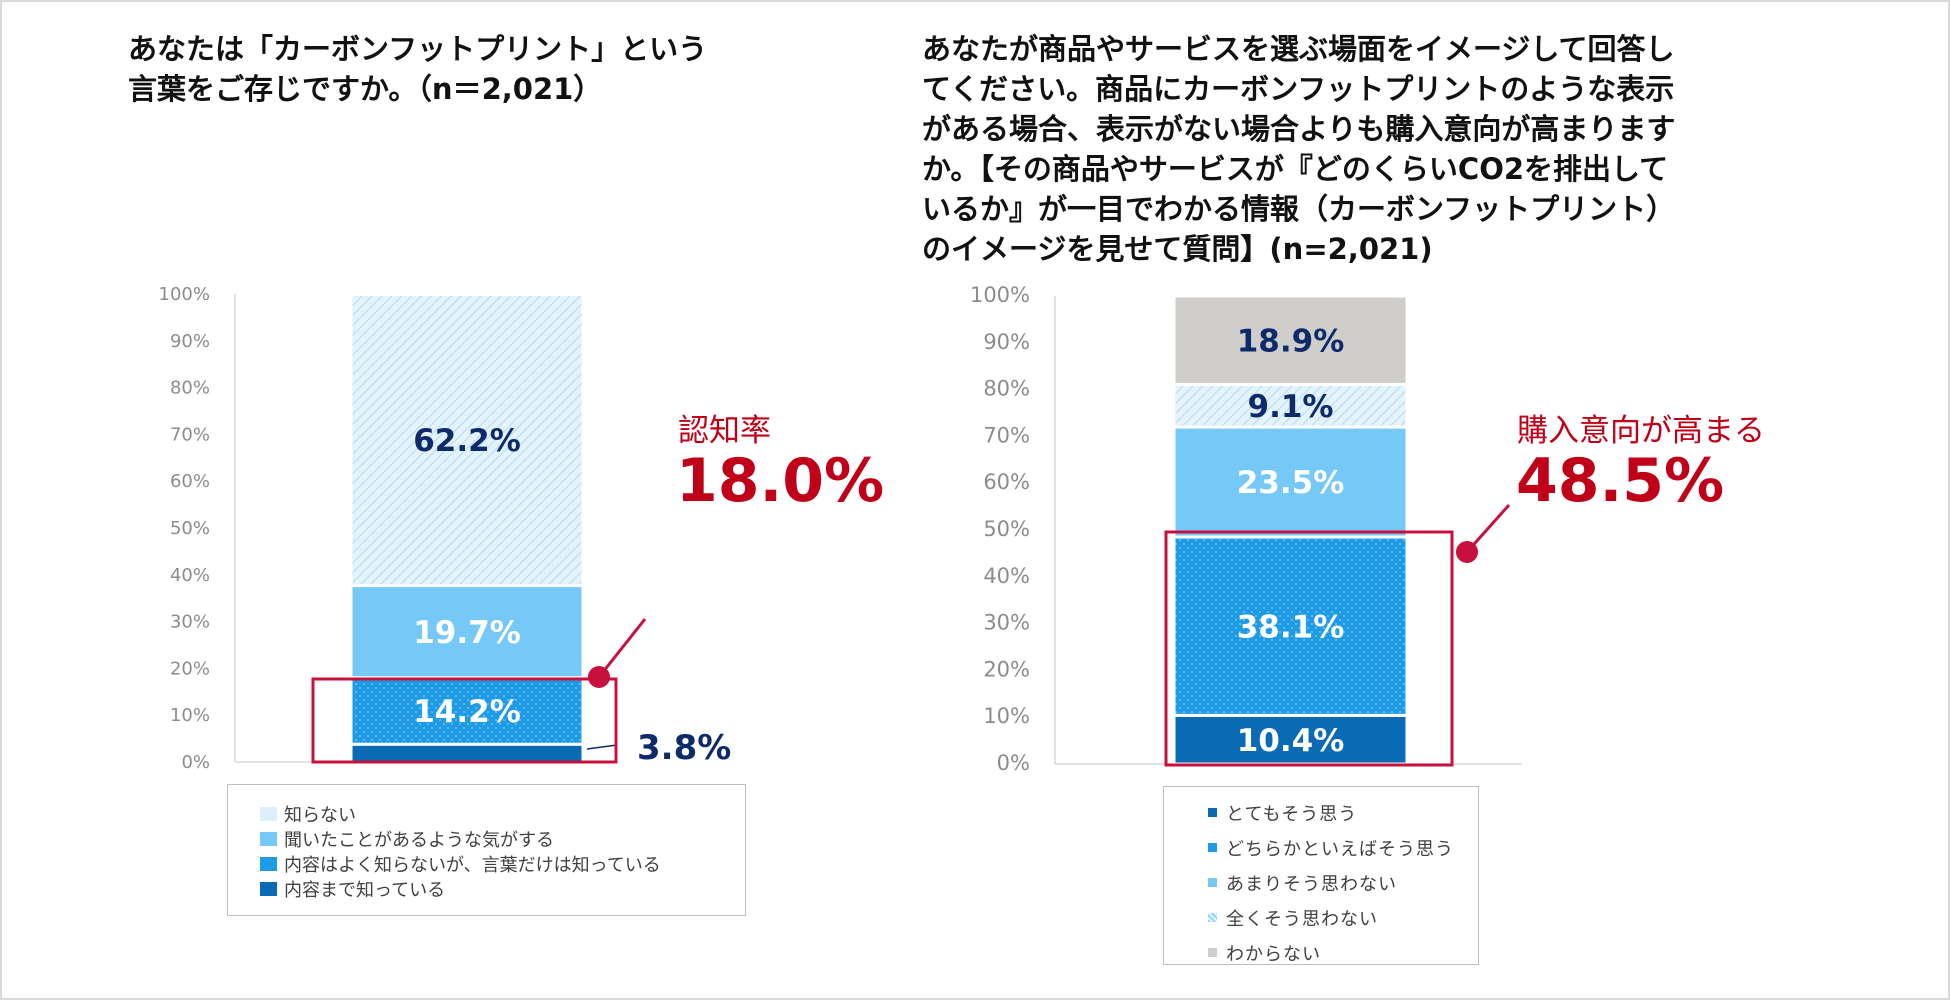 The width and height of the screenshot is (1950, 1000). I want to click on callout-right-value: 48.5%, so click(1620, 481).